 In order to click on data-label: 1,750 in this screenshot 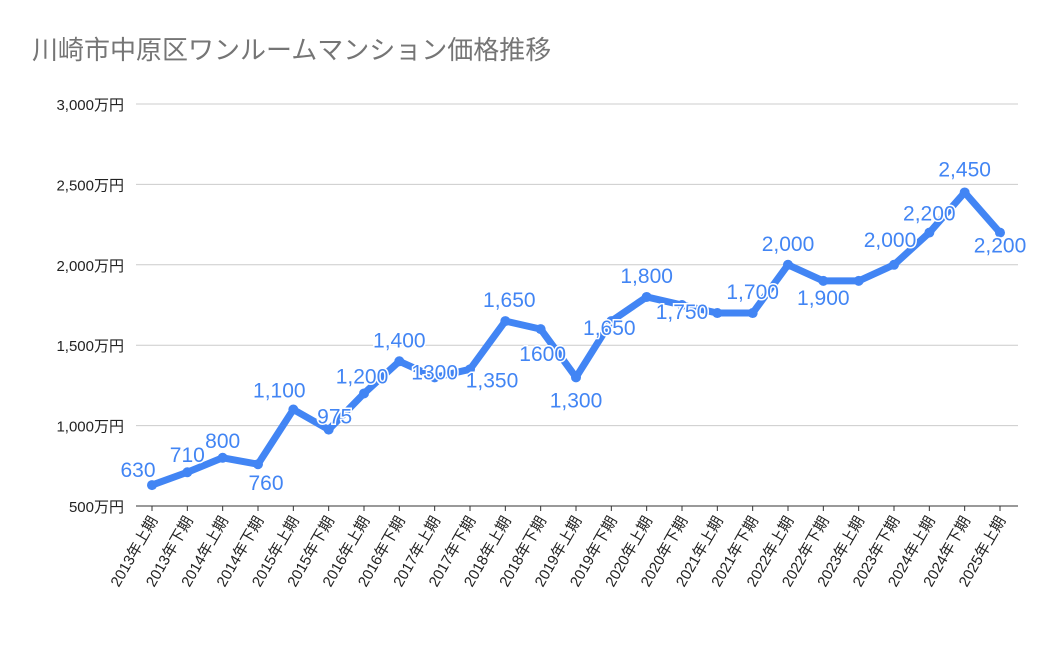, I will do `click(682, 312)`.